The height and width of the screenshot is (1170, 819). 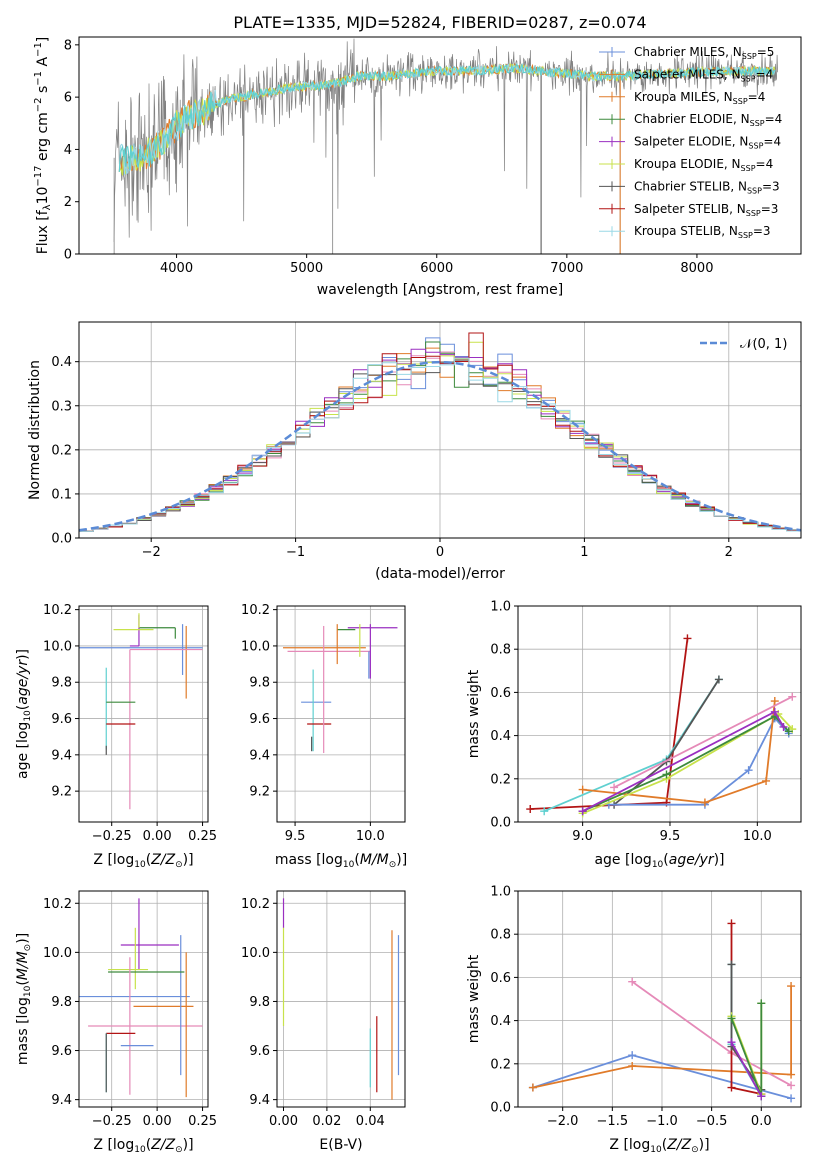 I want to click on x-axis-label: Z [log10(Z/Z⊙)], so click(x=659, y=1146).